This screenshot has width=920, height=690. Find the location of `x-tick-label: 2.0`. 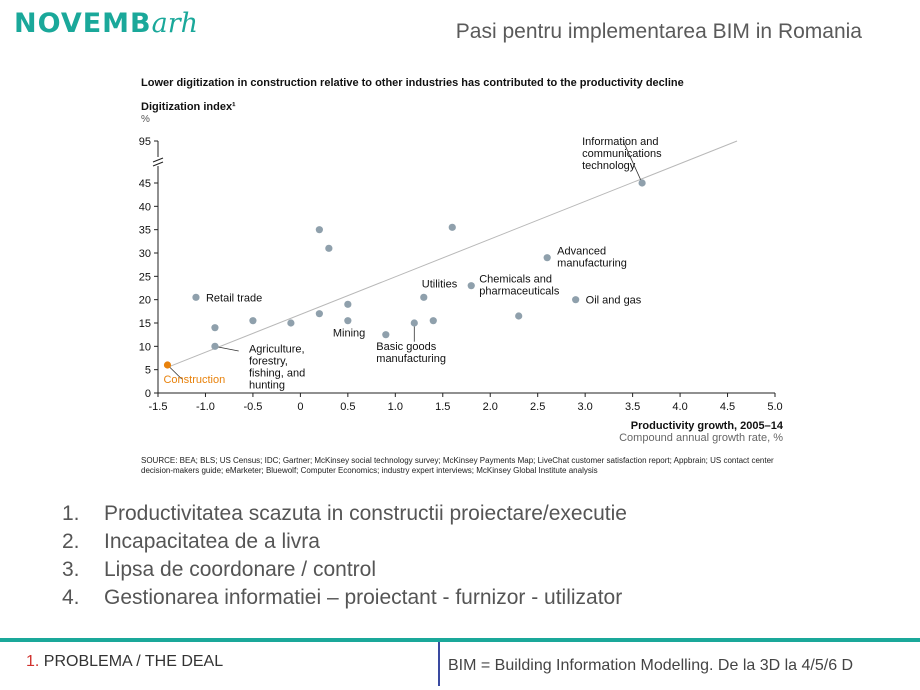

x-tick-label: 2.0 is located at coordinates (490, 407).